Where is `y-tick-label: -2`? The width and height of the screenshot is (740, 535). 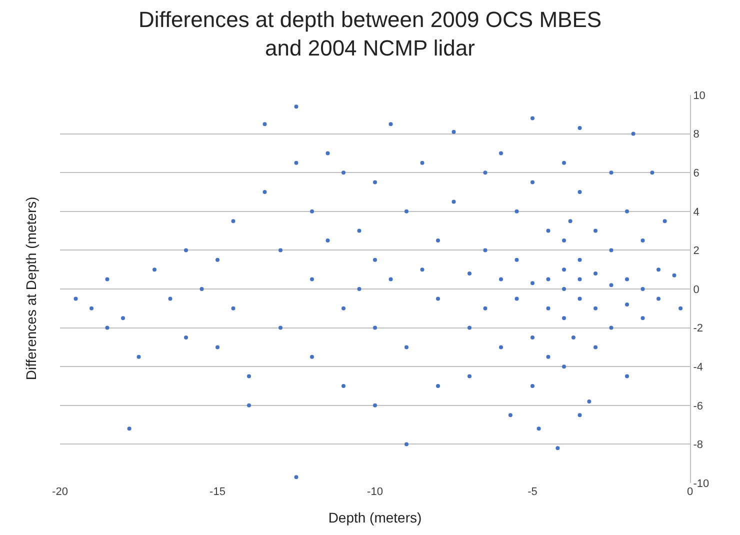 y-tick-label: -2 is located at coordinates (698, 328).